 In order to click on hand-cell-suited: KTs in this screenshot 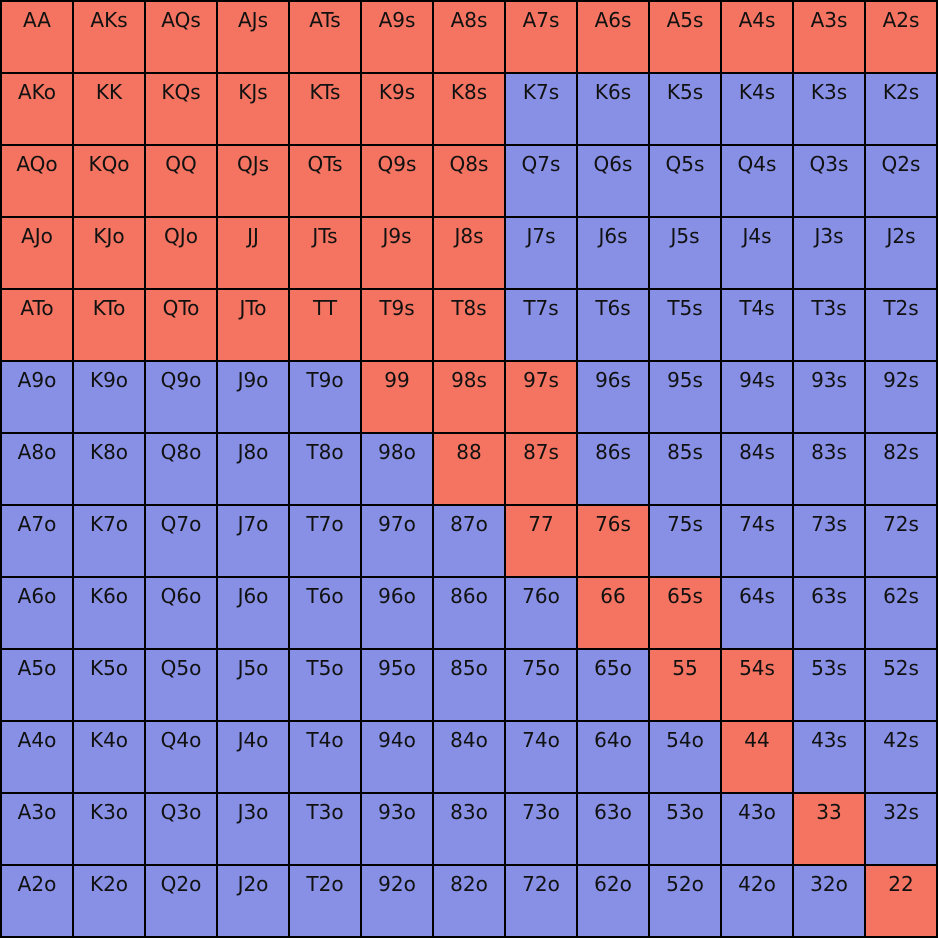, I will do `click(325, 109)`.